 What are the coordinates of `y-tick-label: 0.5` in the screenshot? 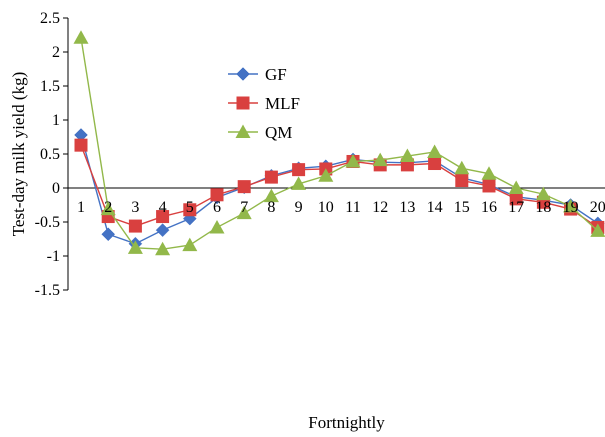 It's located at (50, 154).